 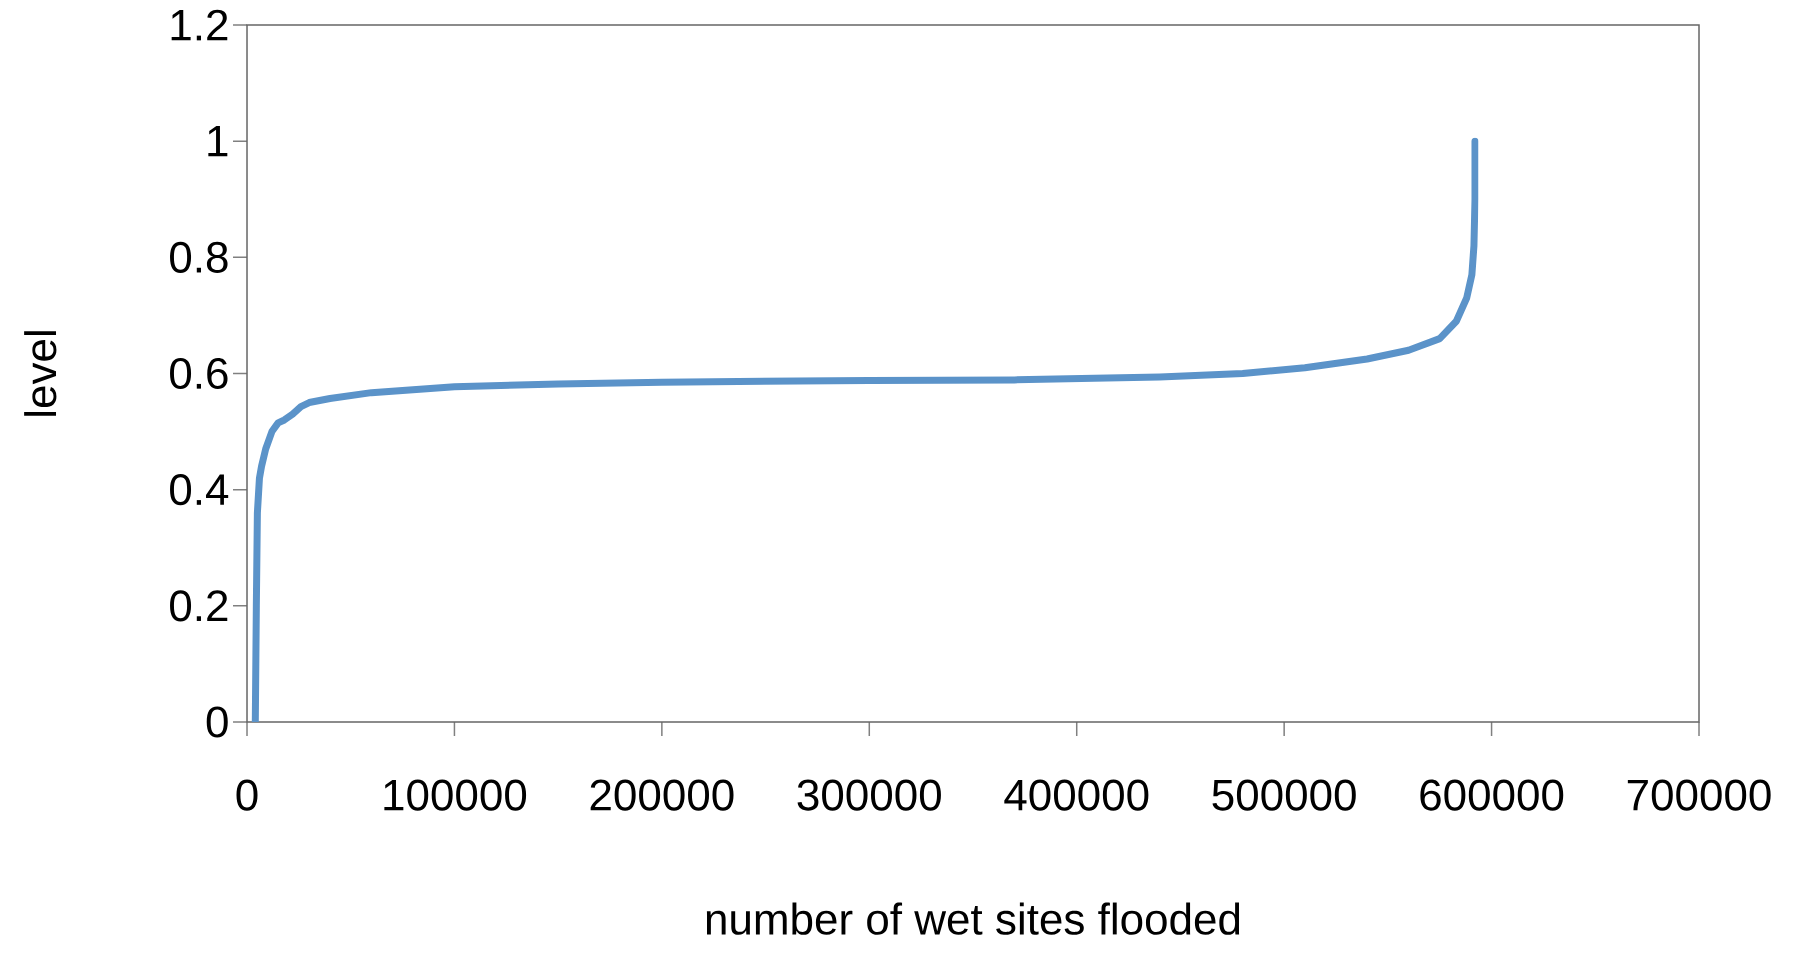 What do you see at coordinates (199, 490) in the screenshot?
I see `y-tick-label: 0.4` at bounding box center [199, 490].